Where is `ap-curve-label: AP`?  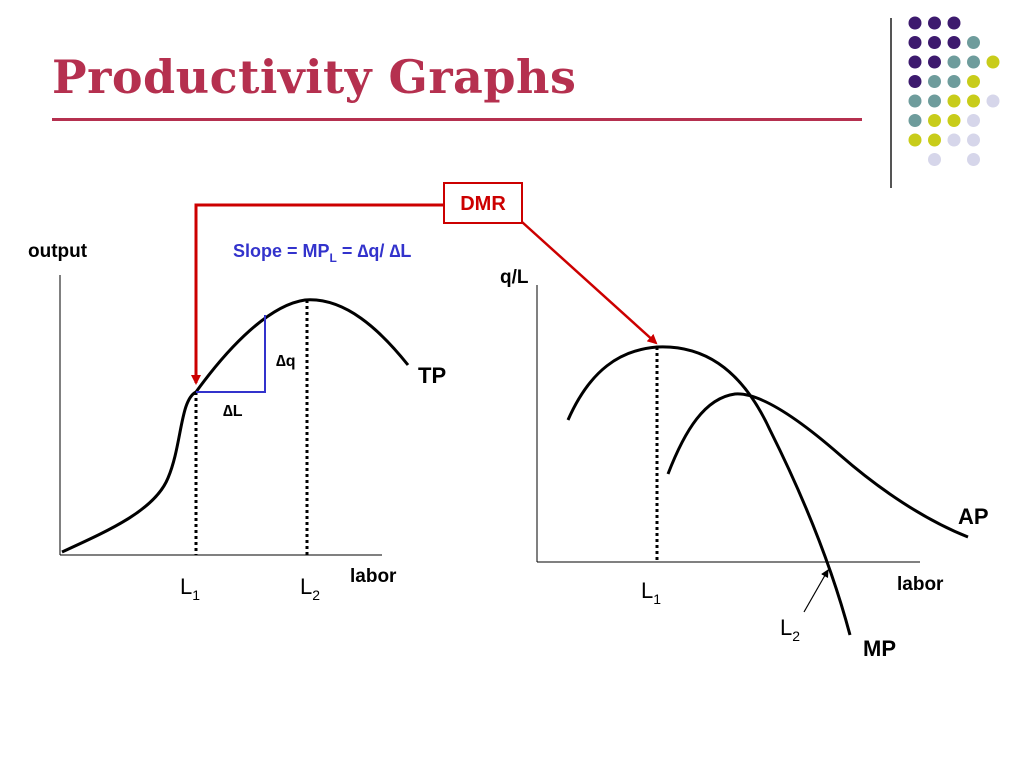 ap-curve-label: AP is located at coordinates (973, 516).